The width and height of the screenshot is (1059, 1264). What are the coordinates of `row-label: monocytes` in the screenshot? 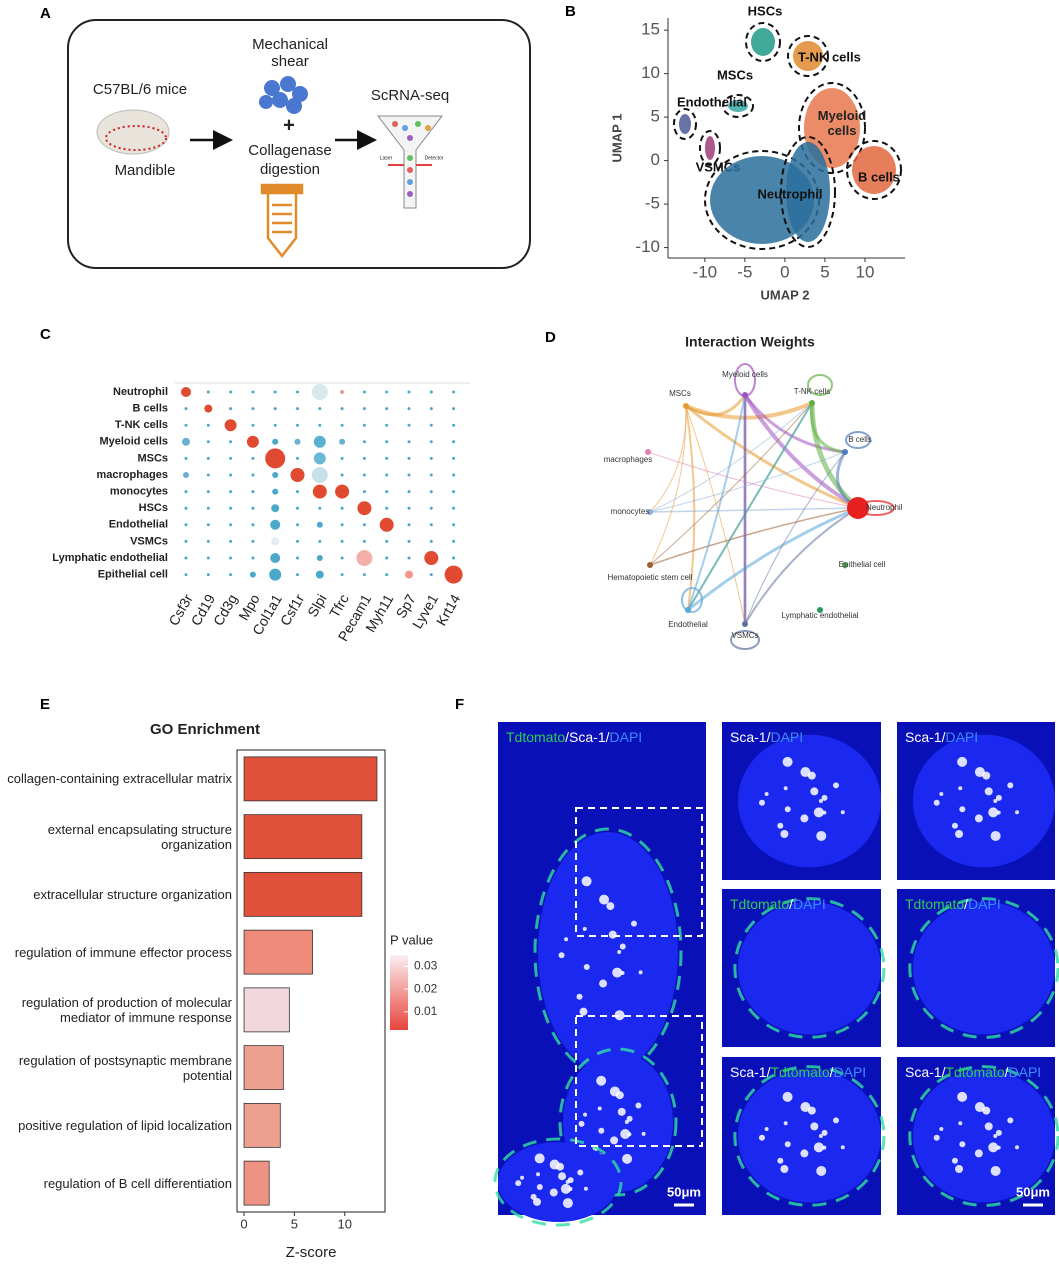 It's located at (139, 492).